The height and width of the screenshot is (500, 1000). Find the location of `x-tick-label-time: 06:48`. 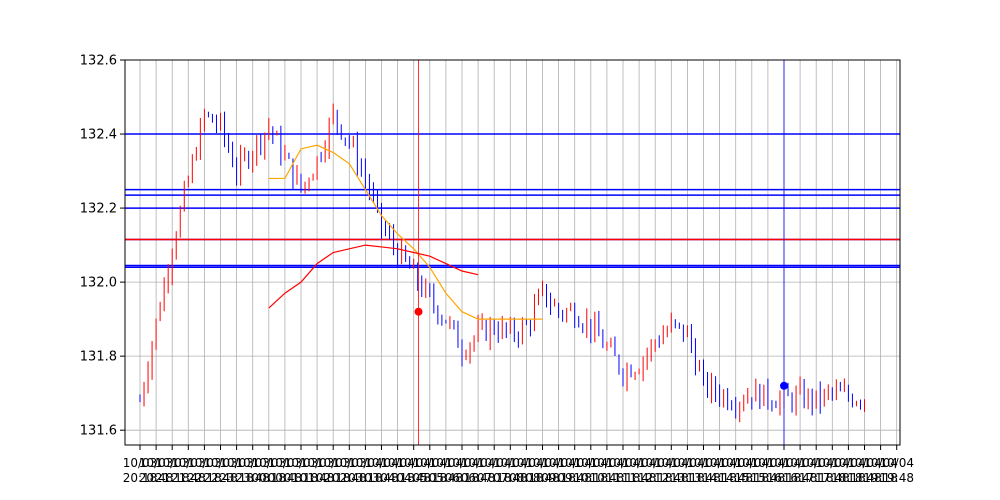

x-tick-label-time: 06:48 is located at coordinates (478, 478).